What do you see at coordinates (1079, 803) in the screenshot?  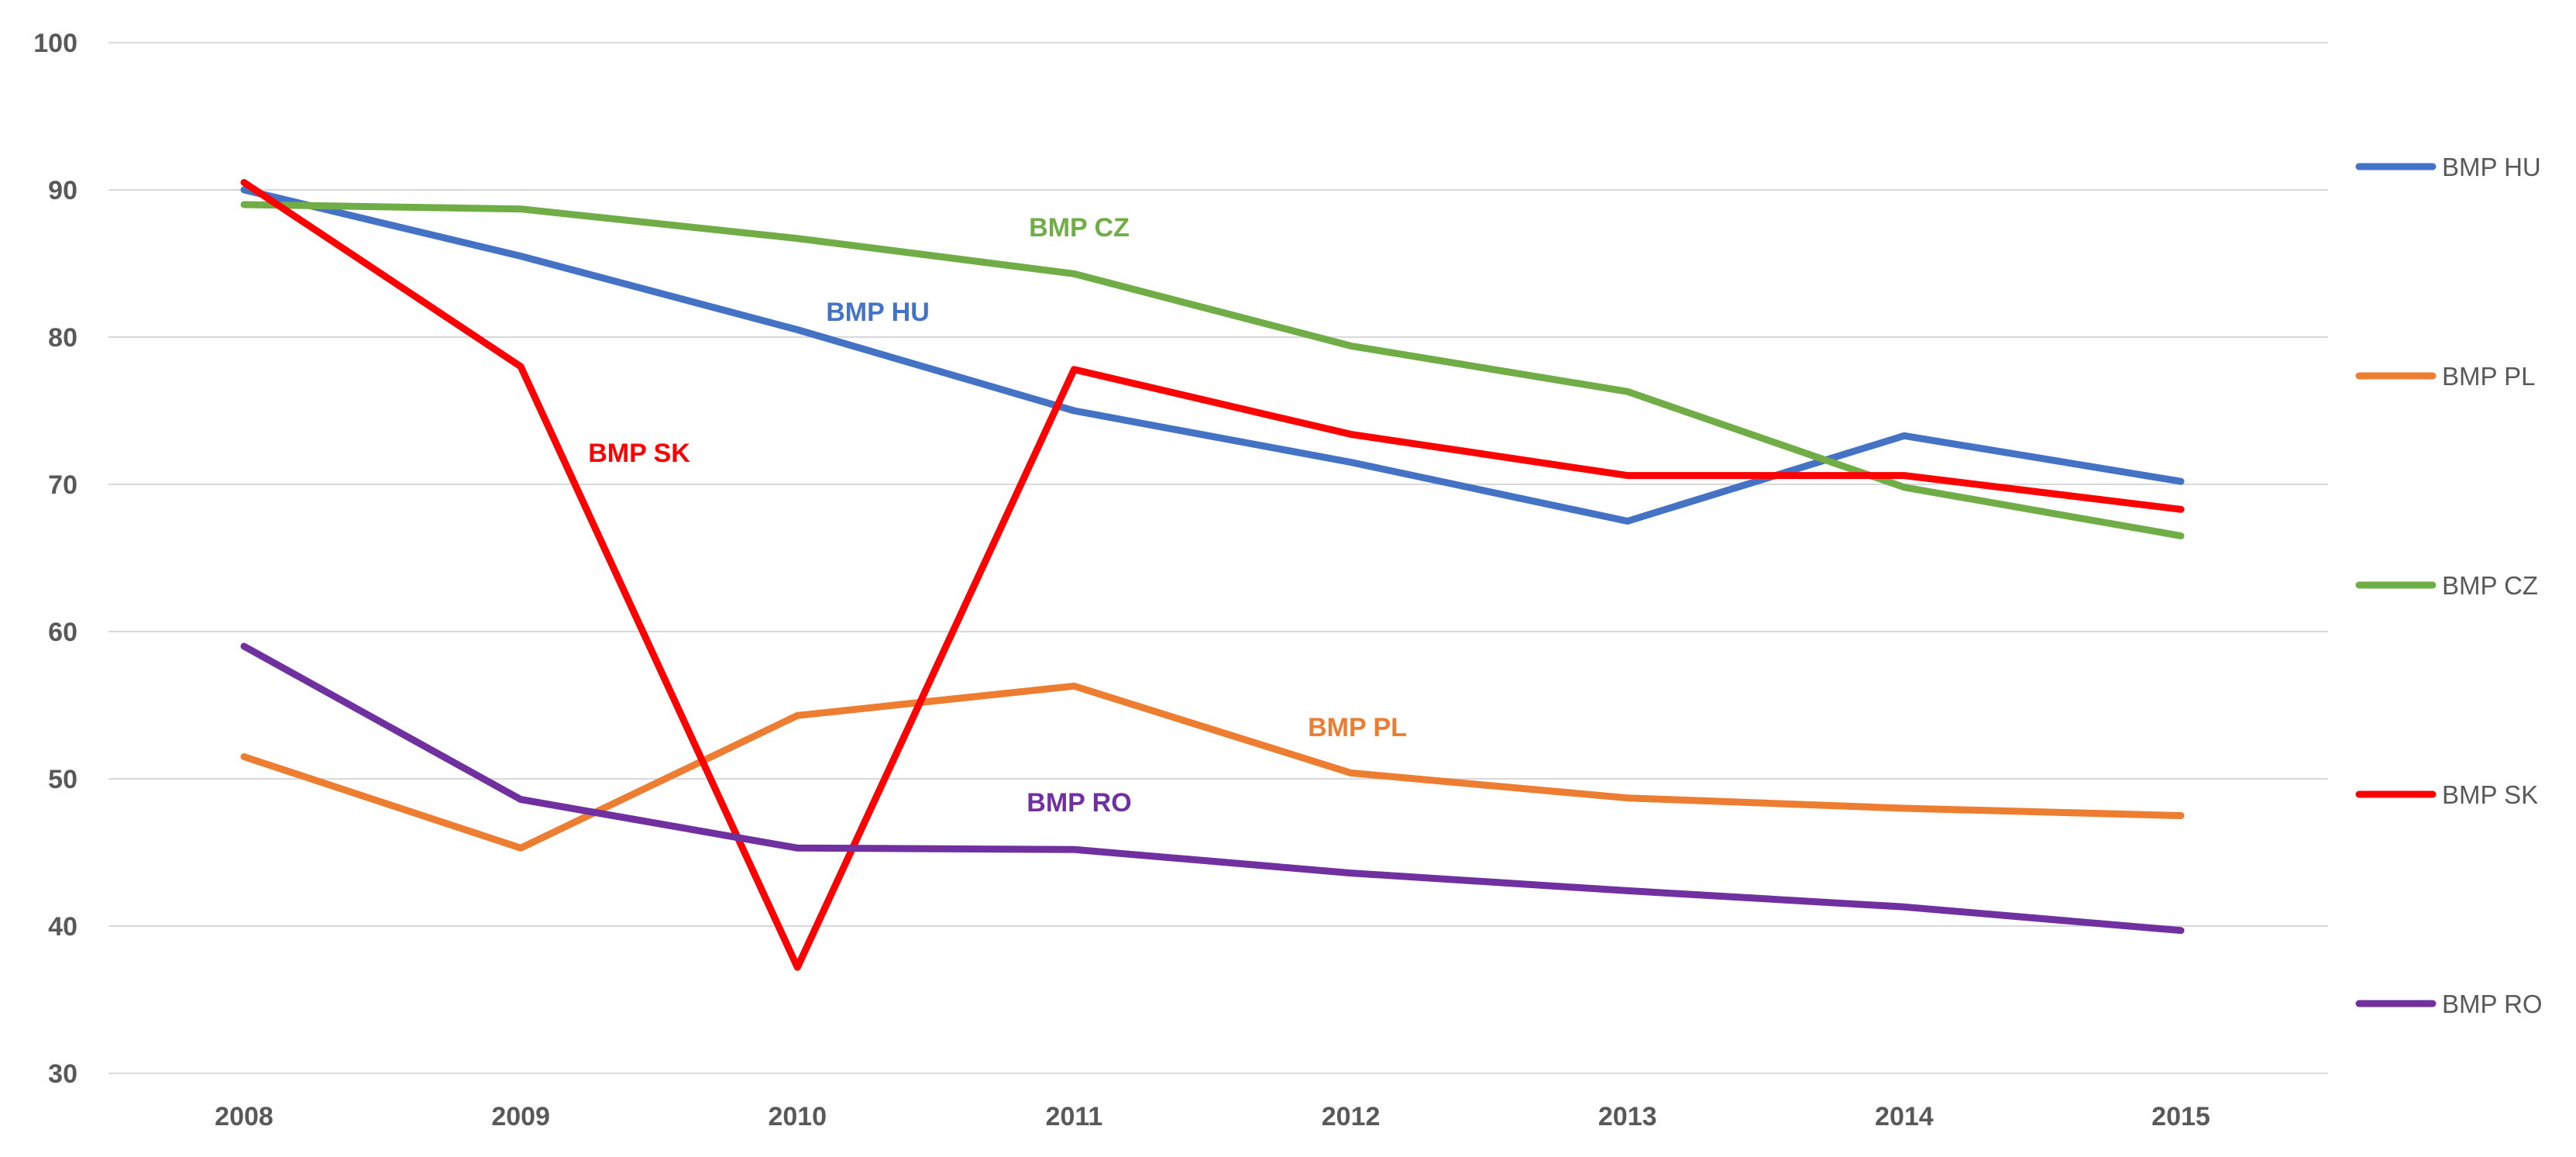 I see `annotation-bmp-ro: BMP RO` at bounding box center [1079, 803].